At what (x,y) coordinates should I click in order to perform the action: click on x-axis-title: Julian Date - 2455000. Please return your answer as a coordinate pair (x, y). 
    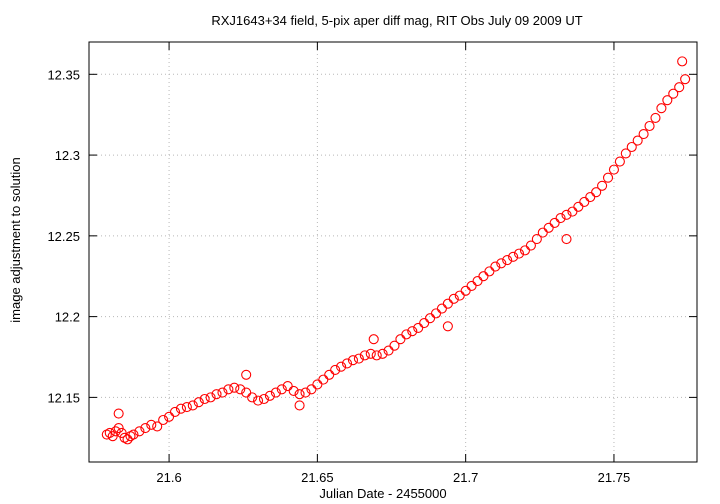
    Looking at the image, I should click on (382, 493).